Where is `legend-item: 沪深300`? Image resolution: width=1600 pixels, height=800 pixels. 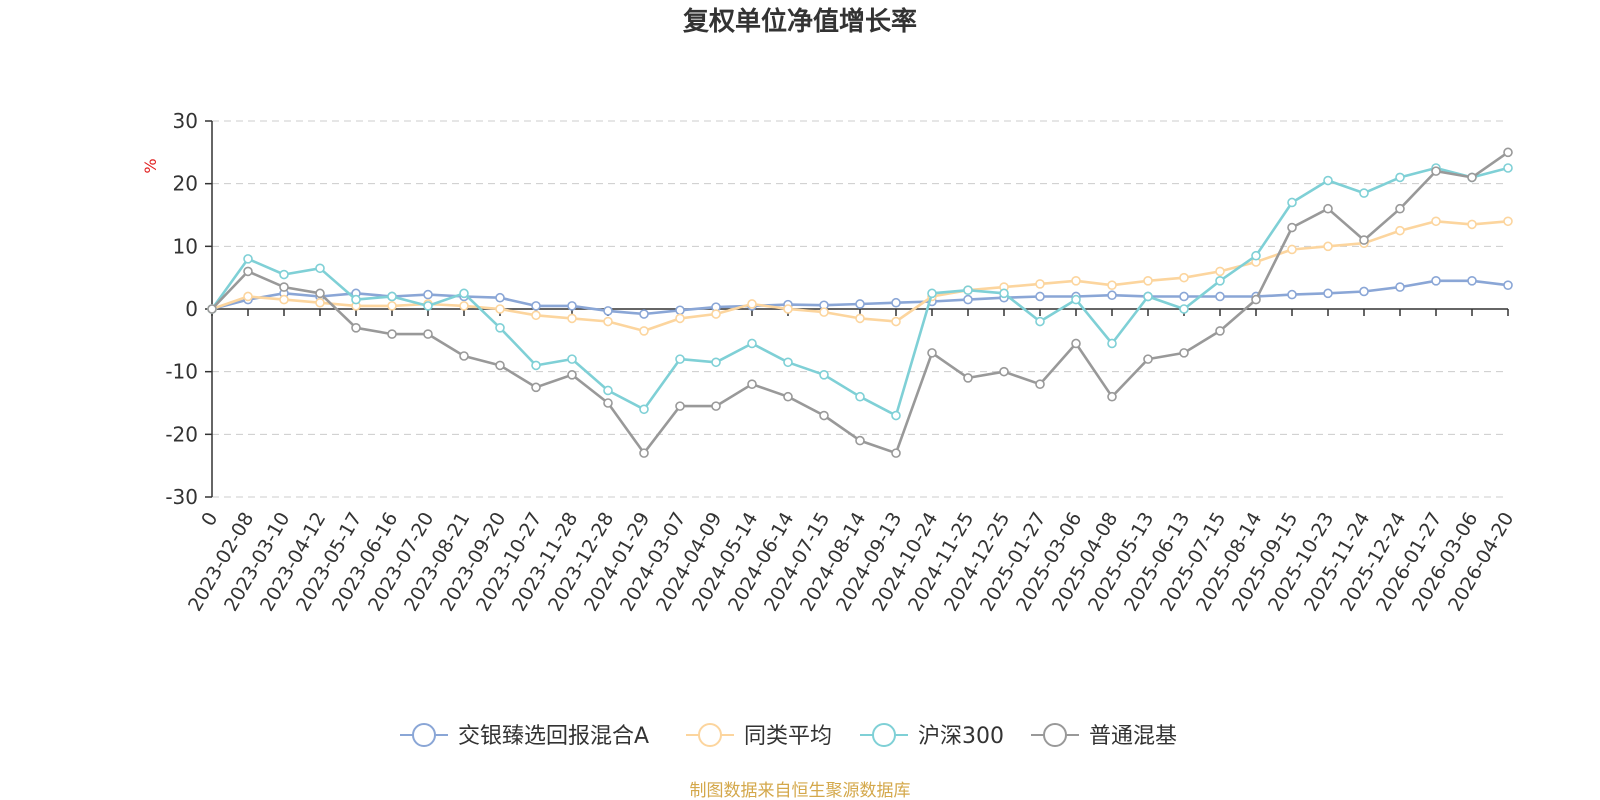 legend-item: 沪深300 is located at coordinates (932, 736).